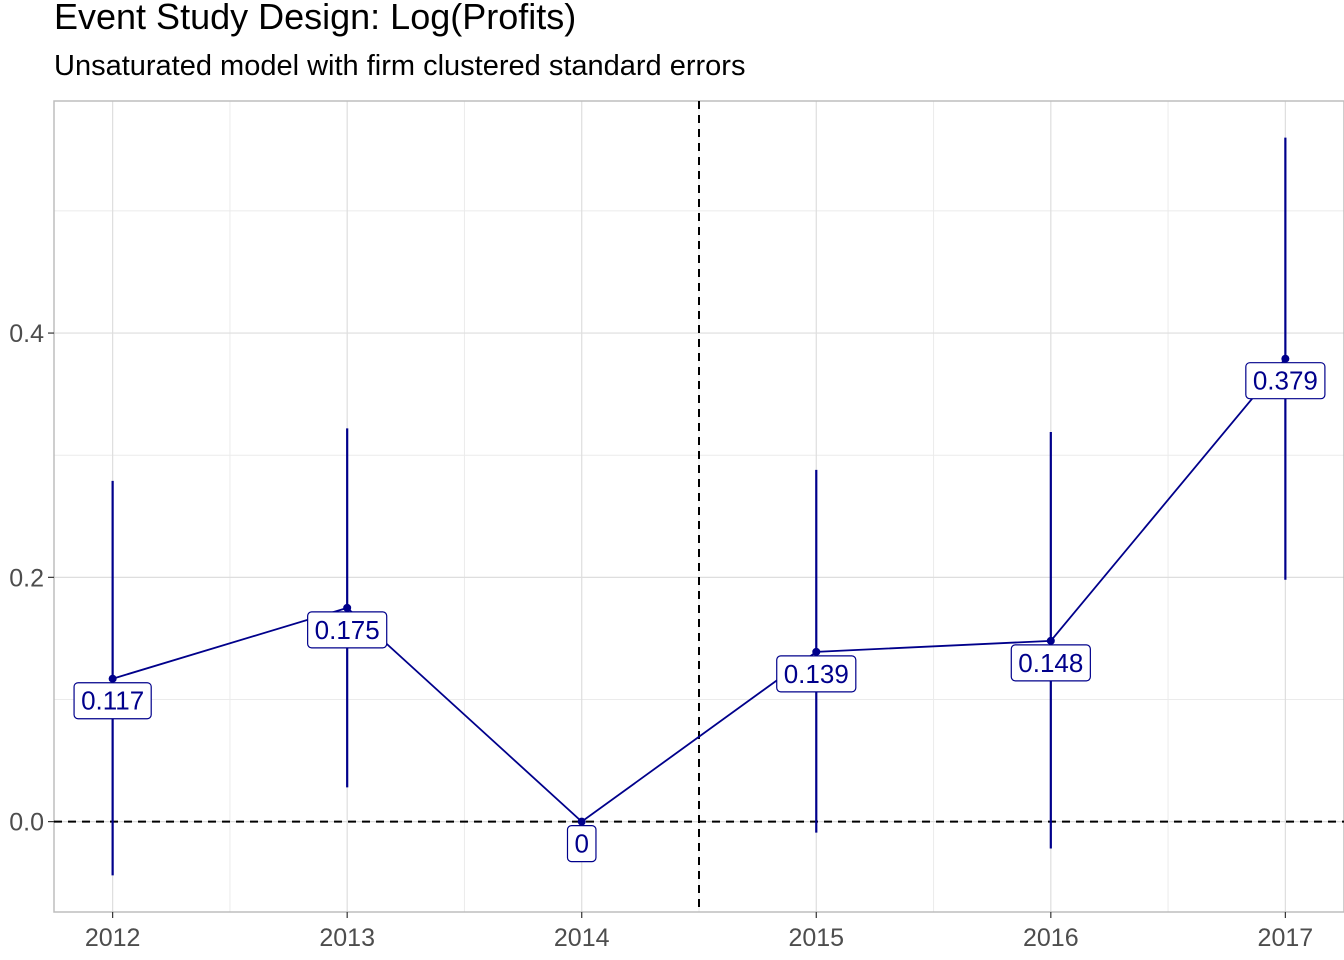  What do you see at coordinates (315, 18) in the screenshot?
I see `chart-title: Event Study Design: Log(Profits)` at bounding box center [315, 18].